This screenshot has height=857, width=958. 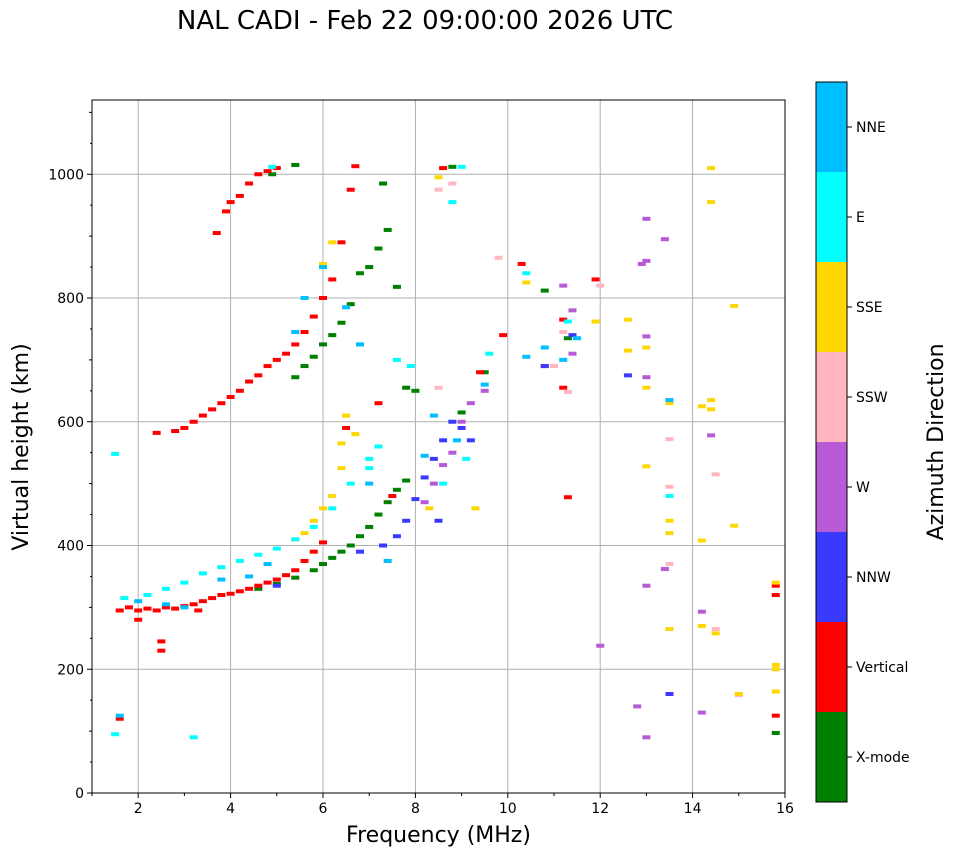 What do you see at coordinates (883, 758) in the screenshot?
I see `colorbar-label: X-mode` at bounding box center [883, 758].